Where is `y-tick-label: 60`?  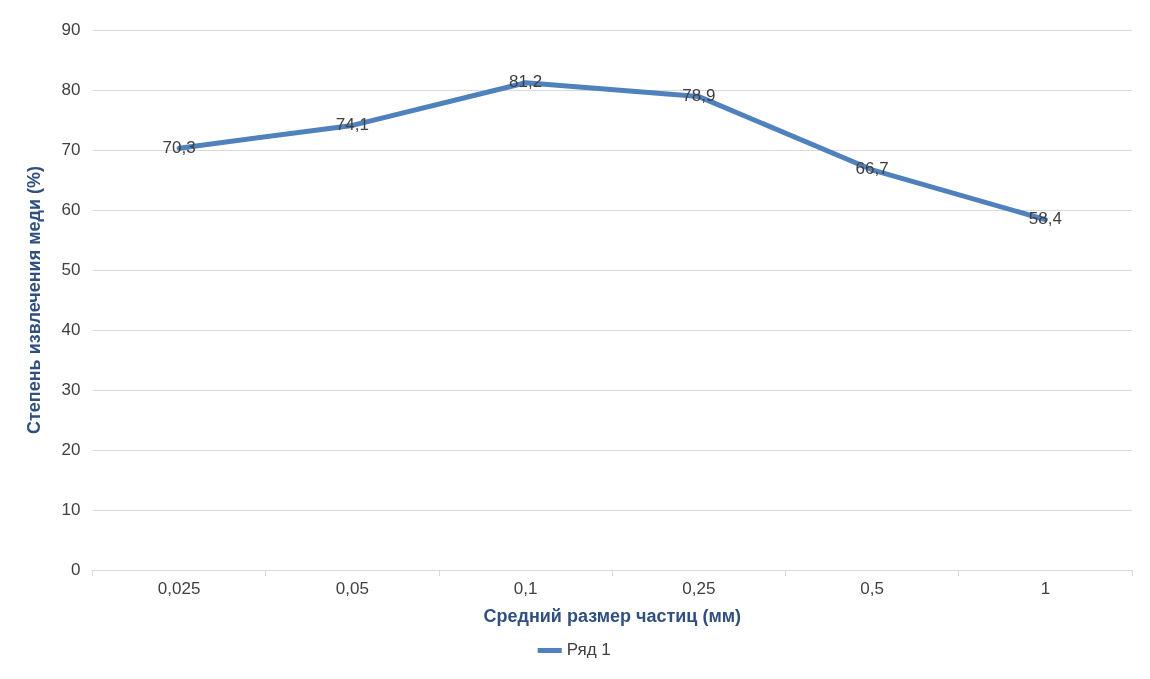
y-tick-label: 60 is located at coordinates (71, 209).